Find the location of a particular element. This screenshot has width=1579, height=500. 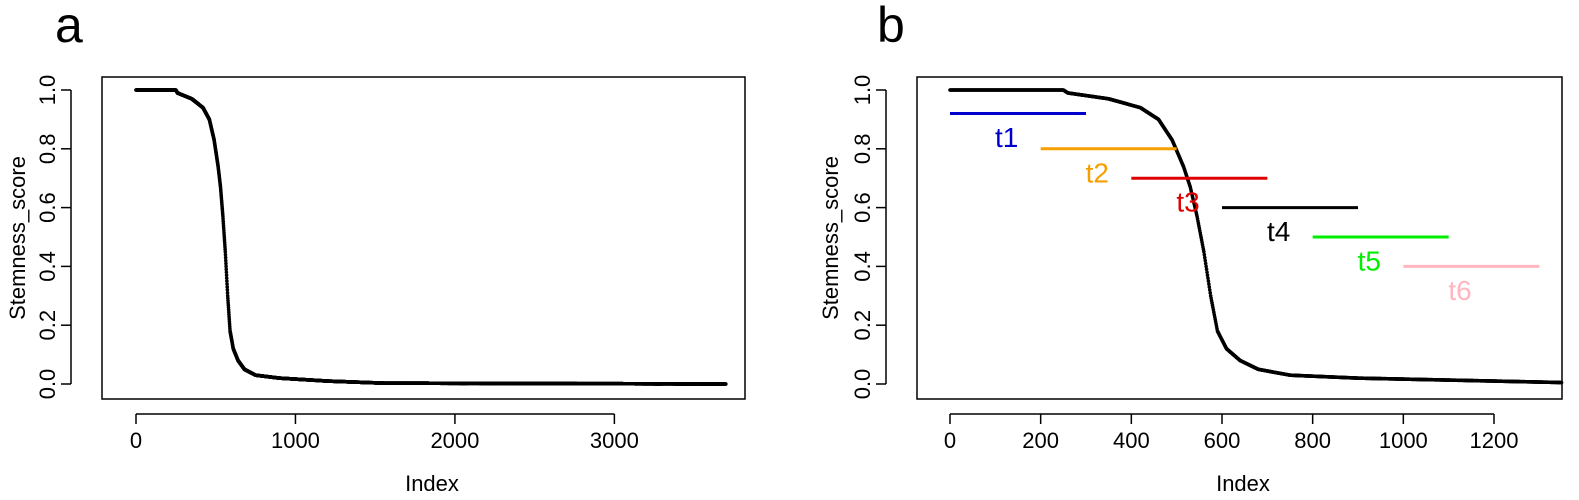

panel-b-letter: b is located at coordinates (891, 26).